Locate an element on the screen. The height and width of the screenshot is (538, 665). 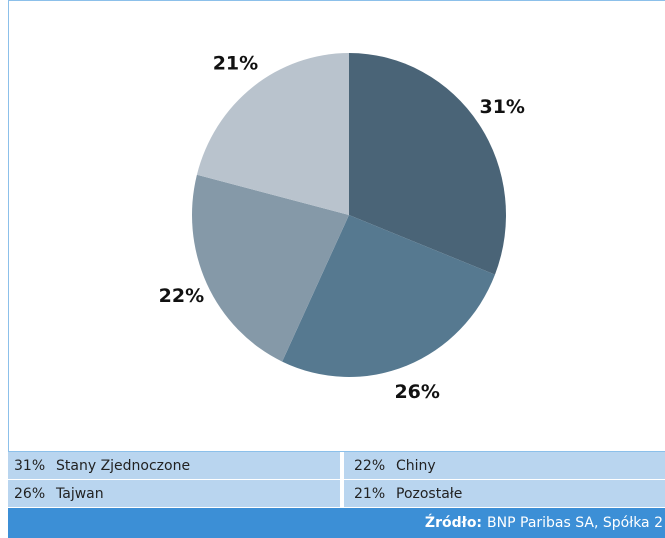
legend-label: Pozostałe is located at coordinates (429, 493).